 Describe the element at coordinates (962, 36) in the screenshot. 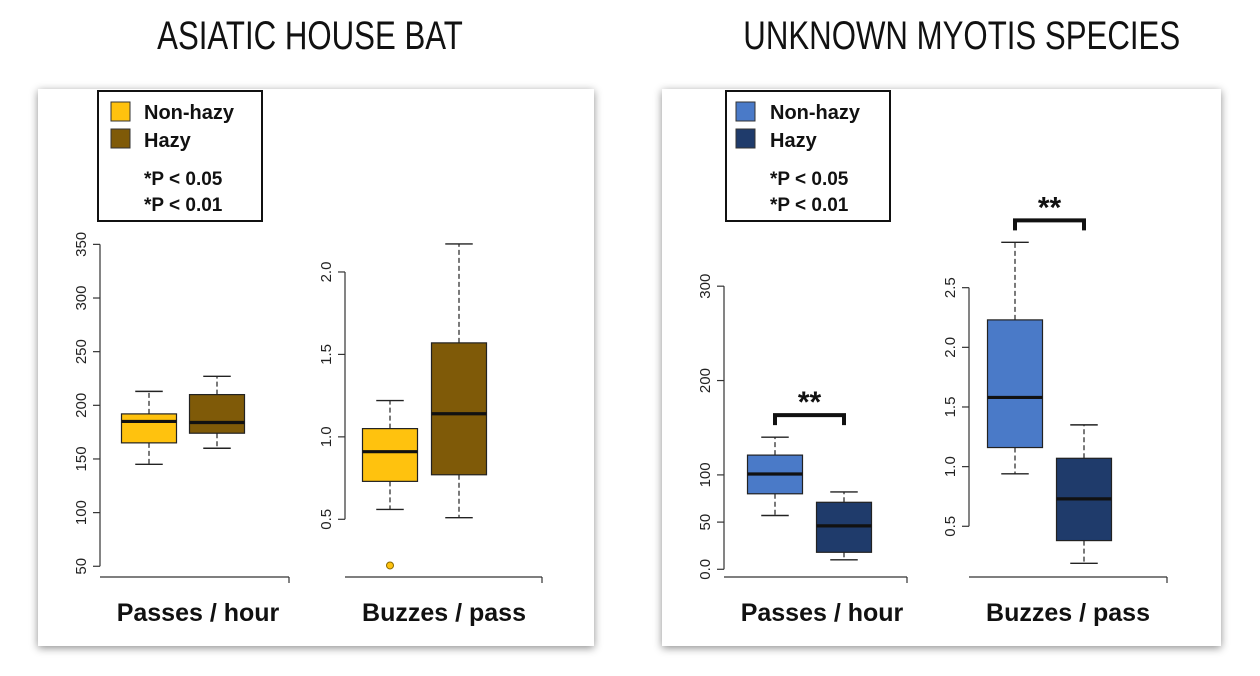

I see `panel-title-right: UNKNOWN MYOTIS SPECIES` at that location.